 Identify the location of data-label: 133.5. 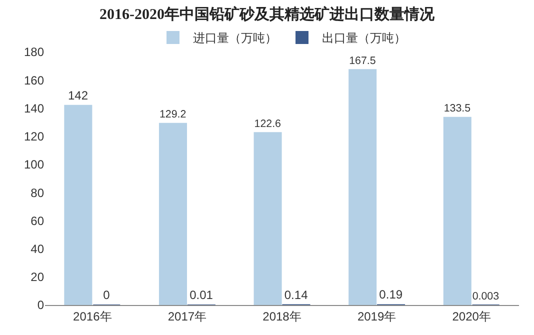
(457, 108).